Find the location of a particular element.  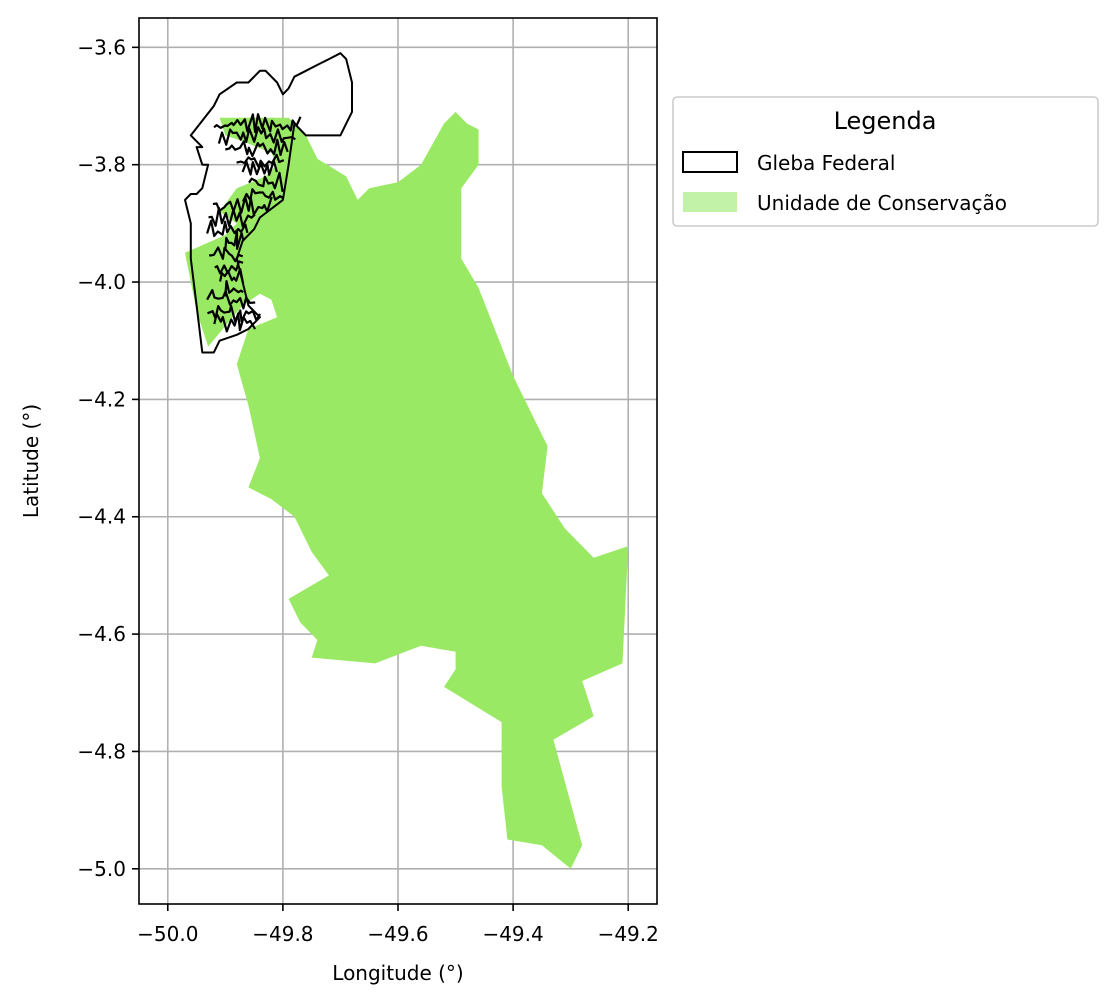

x-tick-label: −49.6 is located at coordinates (397, 934).